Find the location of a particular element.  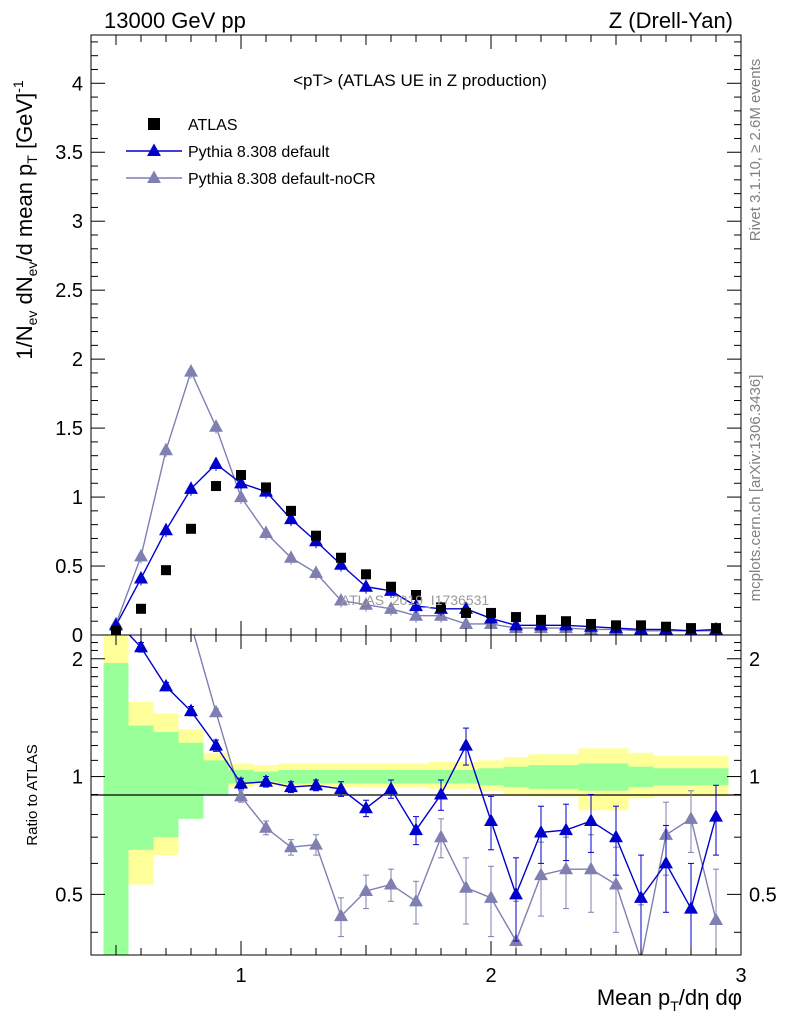

y-tick-label: 0 is located at coordinates (77, 636).